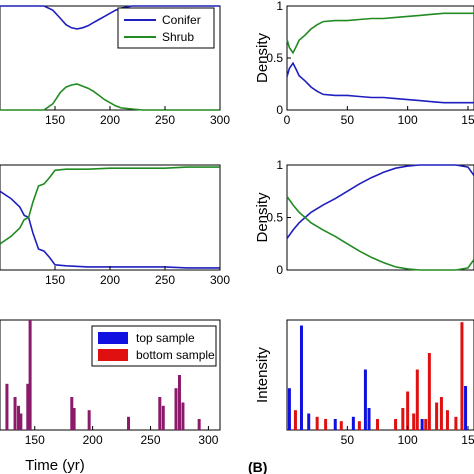 The width and height of the screenshot is (474, 474). I want to click on panel-b-label: (B), so click(257, 466).